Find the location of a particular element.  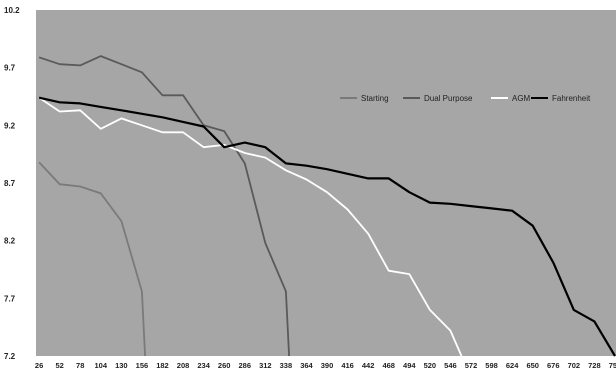

y-tick-label: 7.2 is located at coordinates (10, 356).